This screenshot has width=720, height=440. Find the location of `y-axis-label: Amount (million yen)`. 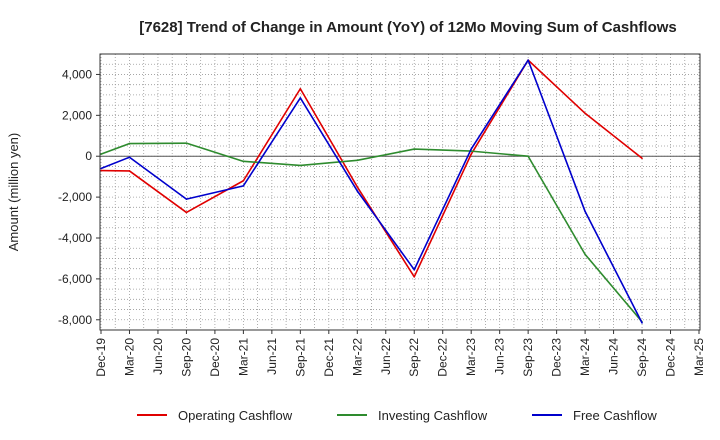

y-axis-label: Amount (million yen) is located at coordinates (13, 192).